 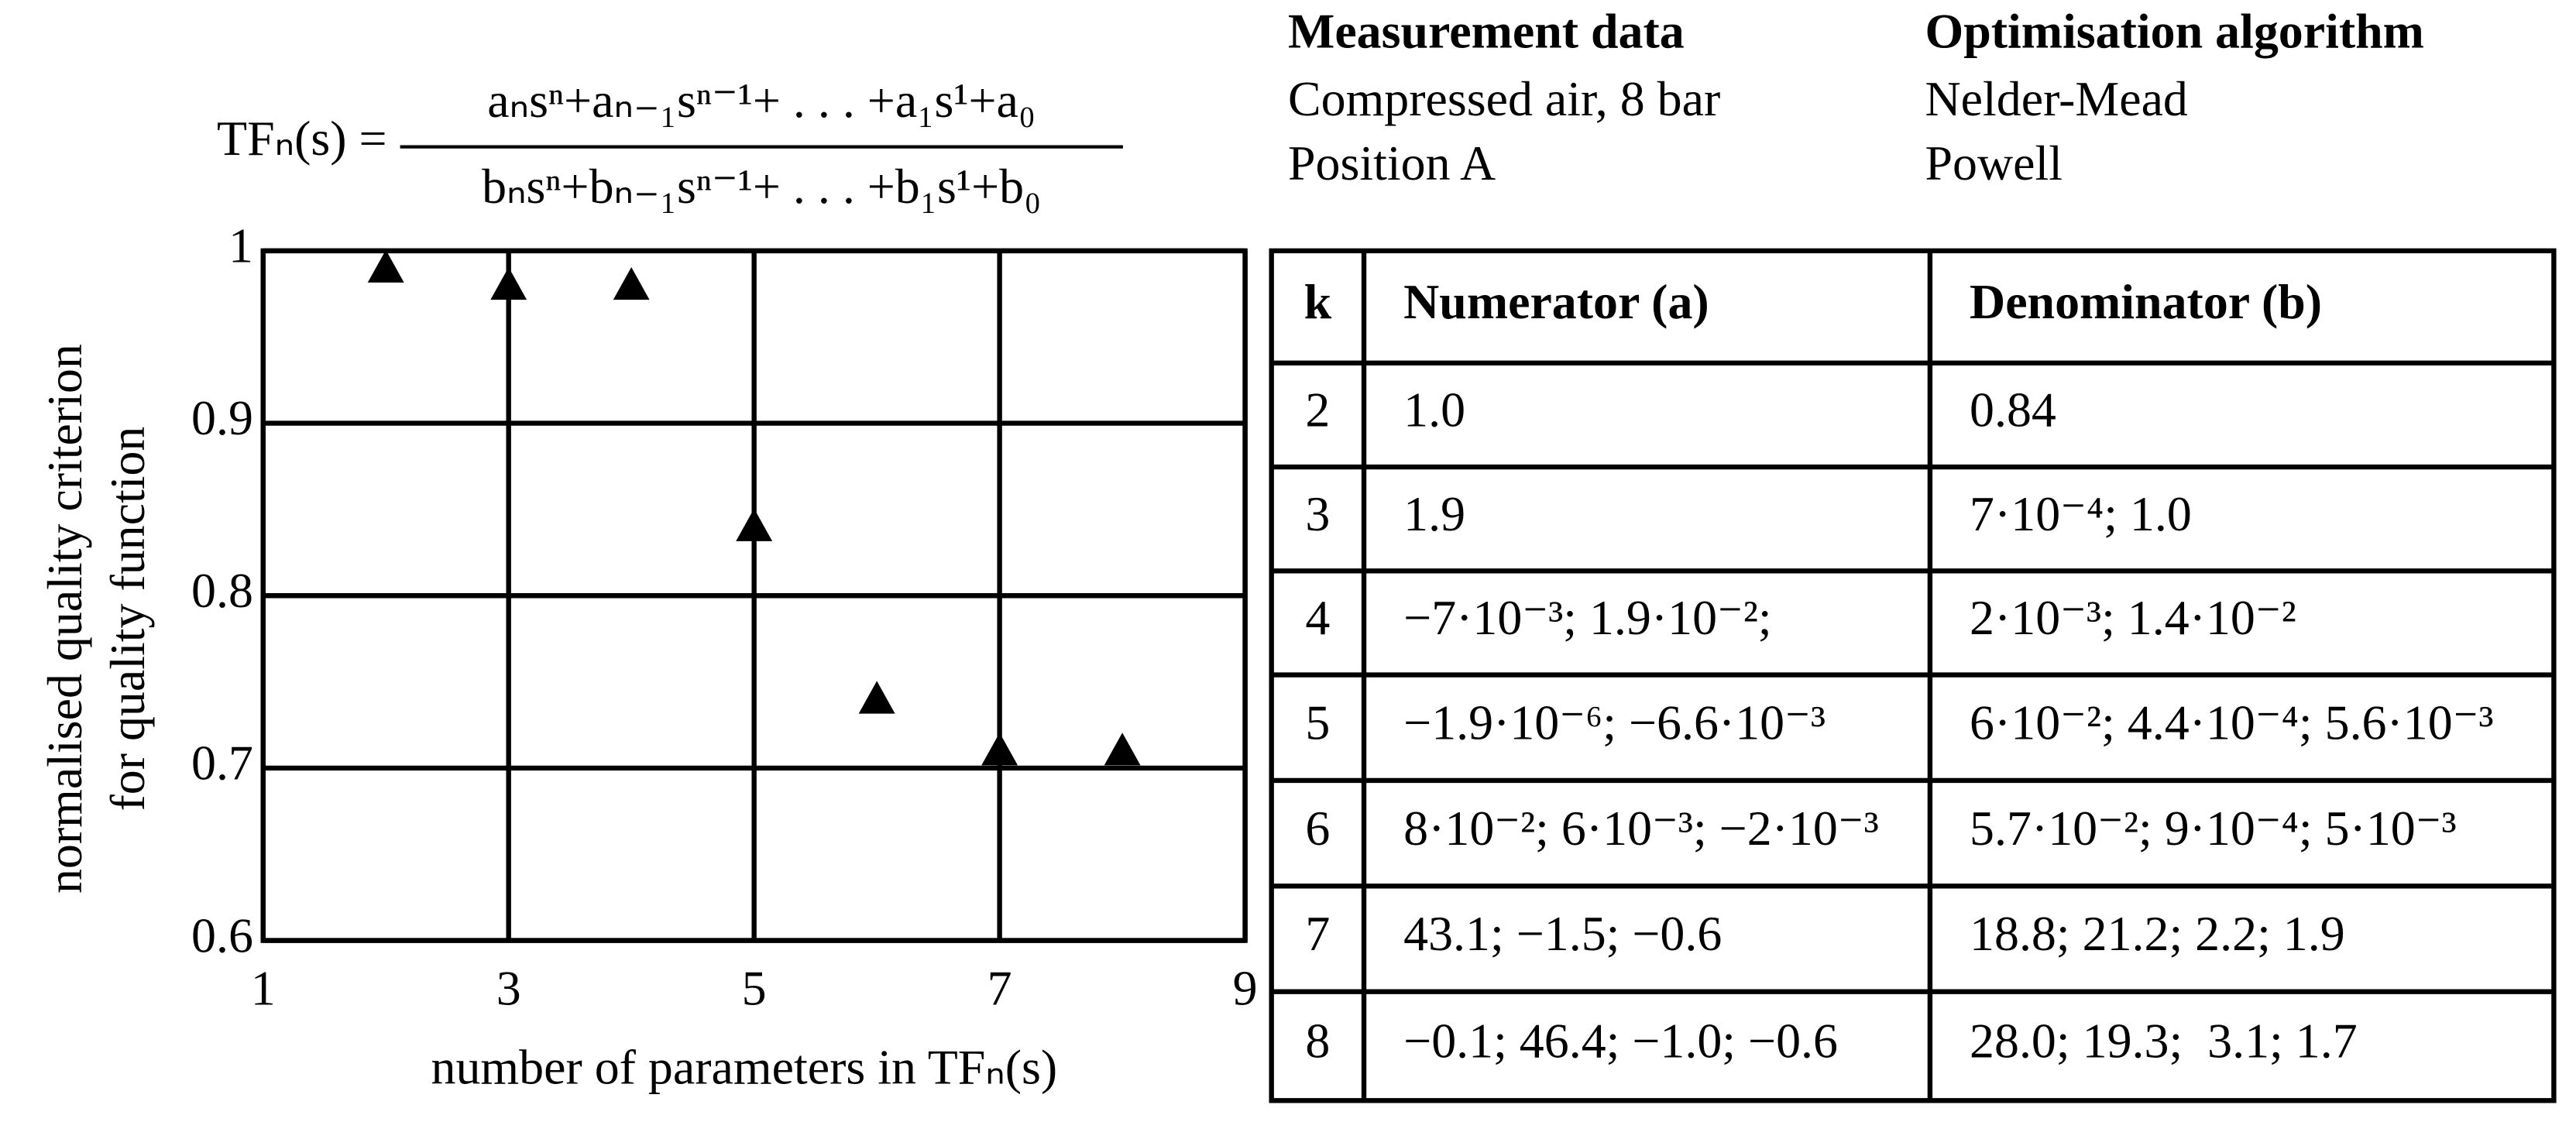 I want to click on table-cell: 8, so click(x=1317, y=1041).